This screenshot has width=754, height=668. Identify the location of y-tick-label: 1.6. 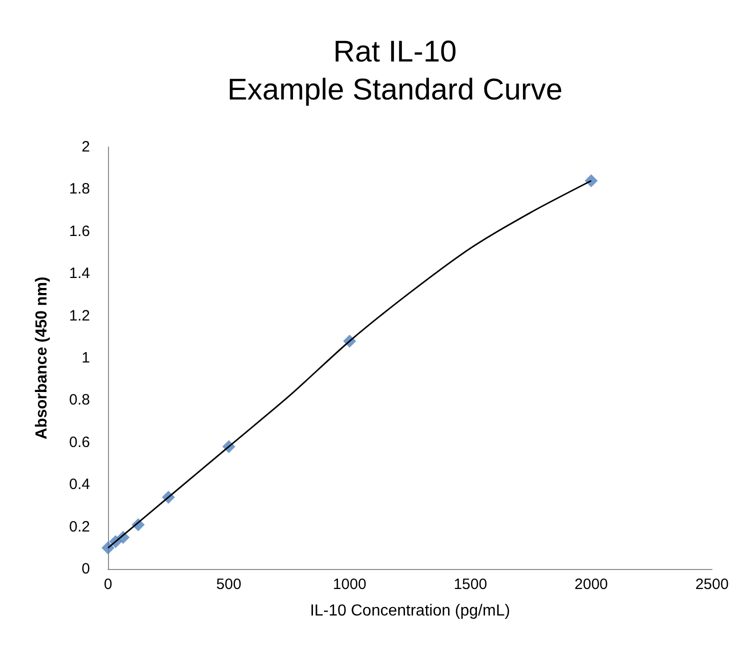
(79, 231).